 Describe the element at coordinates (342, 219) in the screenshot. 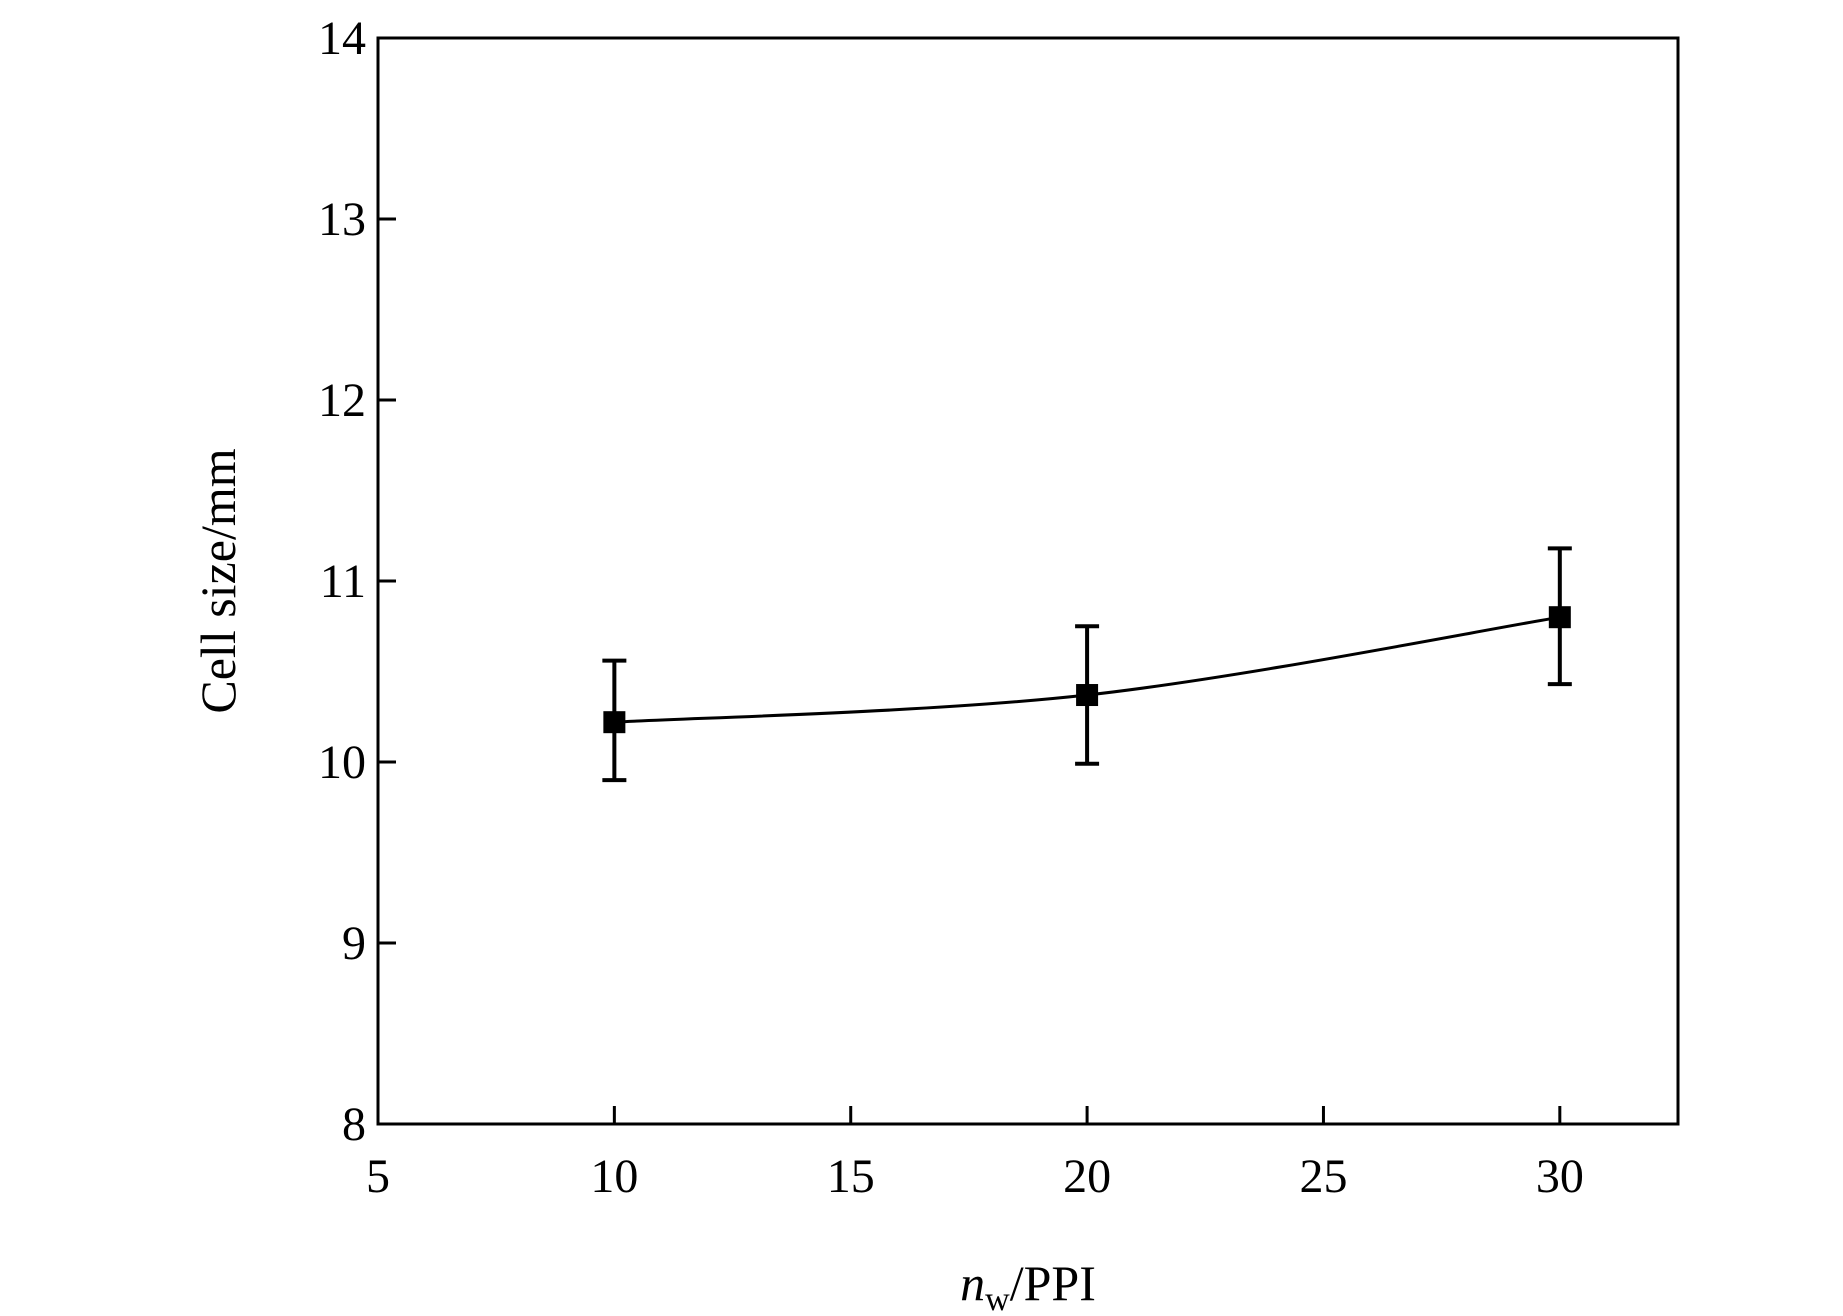

I see `y-tick-label: 13` at that location.